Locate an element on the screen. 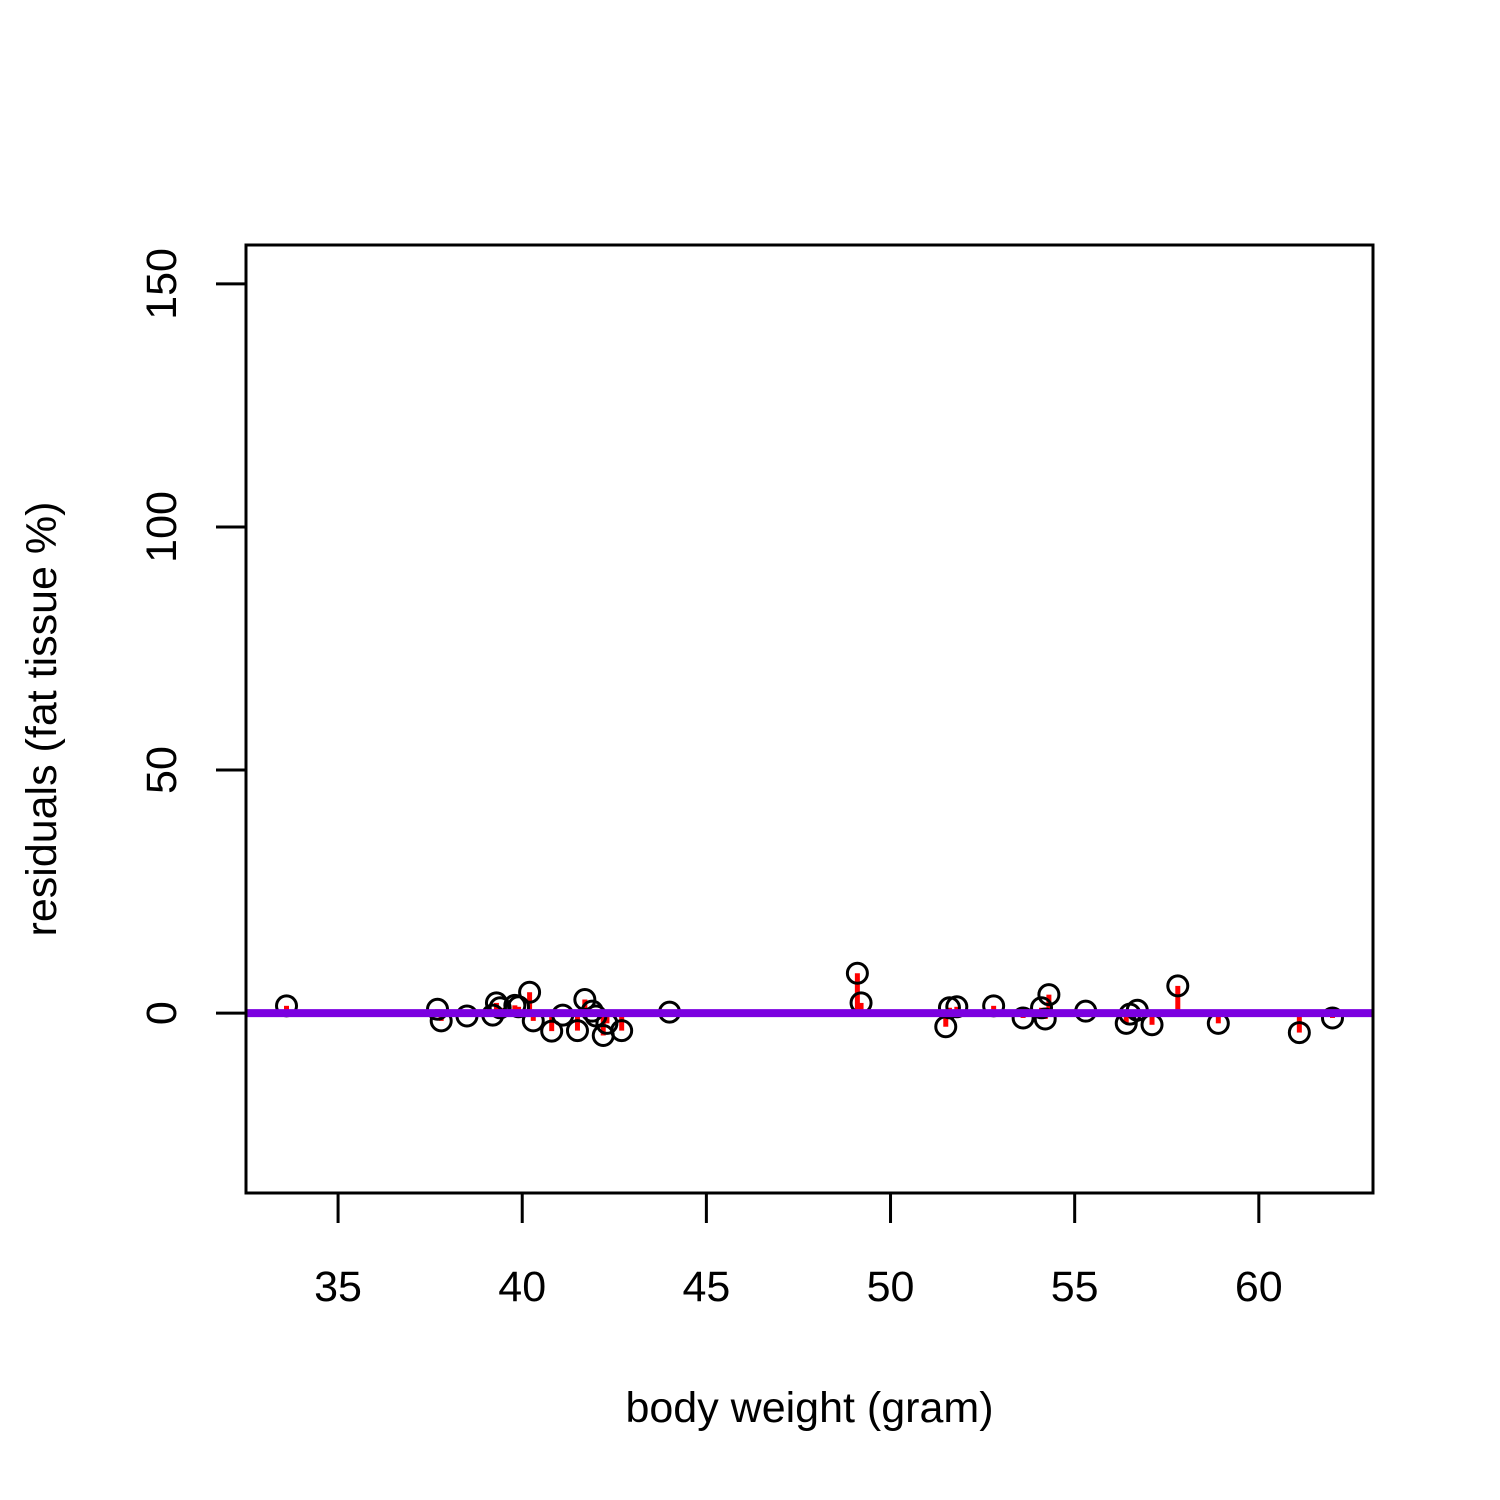  x-tick-label-50: 50 is located at coordinates (891, 1287).